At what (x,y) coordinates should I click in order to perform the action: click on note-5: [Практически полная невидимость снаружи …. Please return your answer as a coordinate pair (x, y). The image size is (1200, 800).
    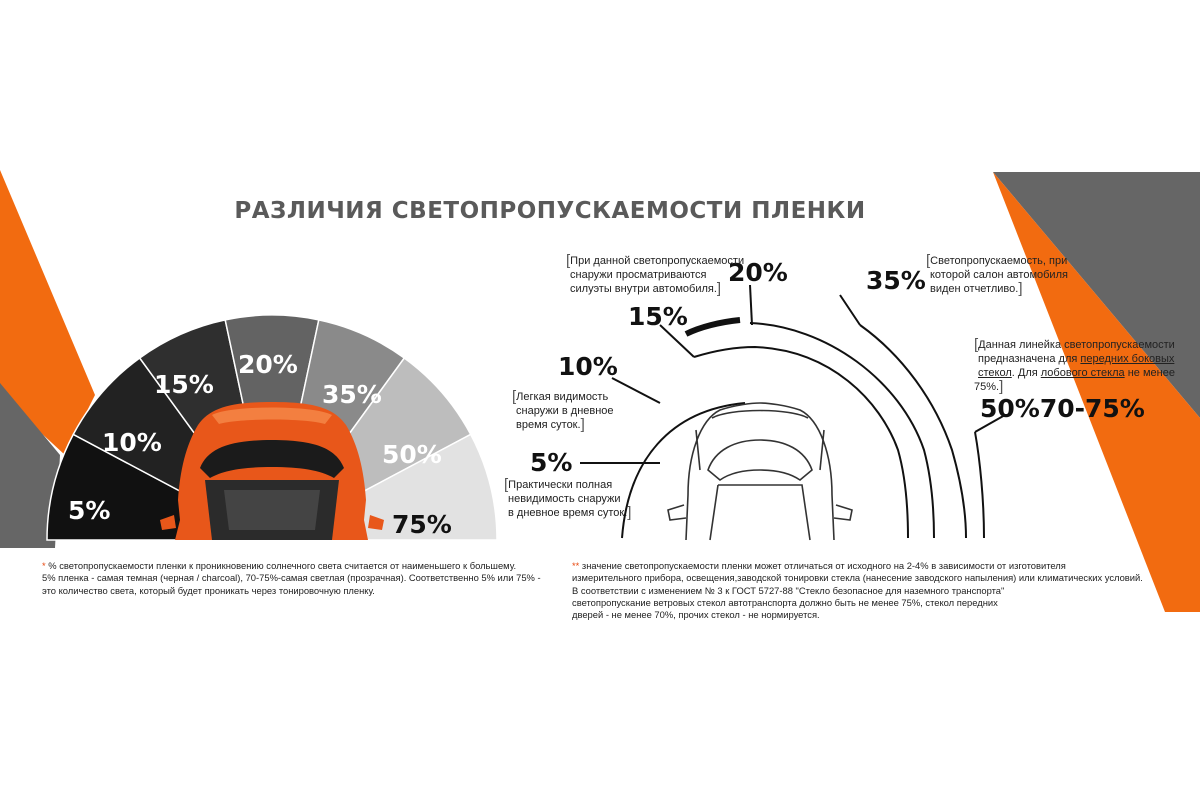
    Looking at the image, I should click on (568, 499).